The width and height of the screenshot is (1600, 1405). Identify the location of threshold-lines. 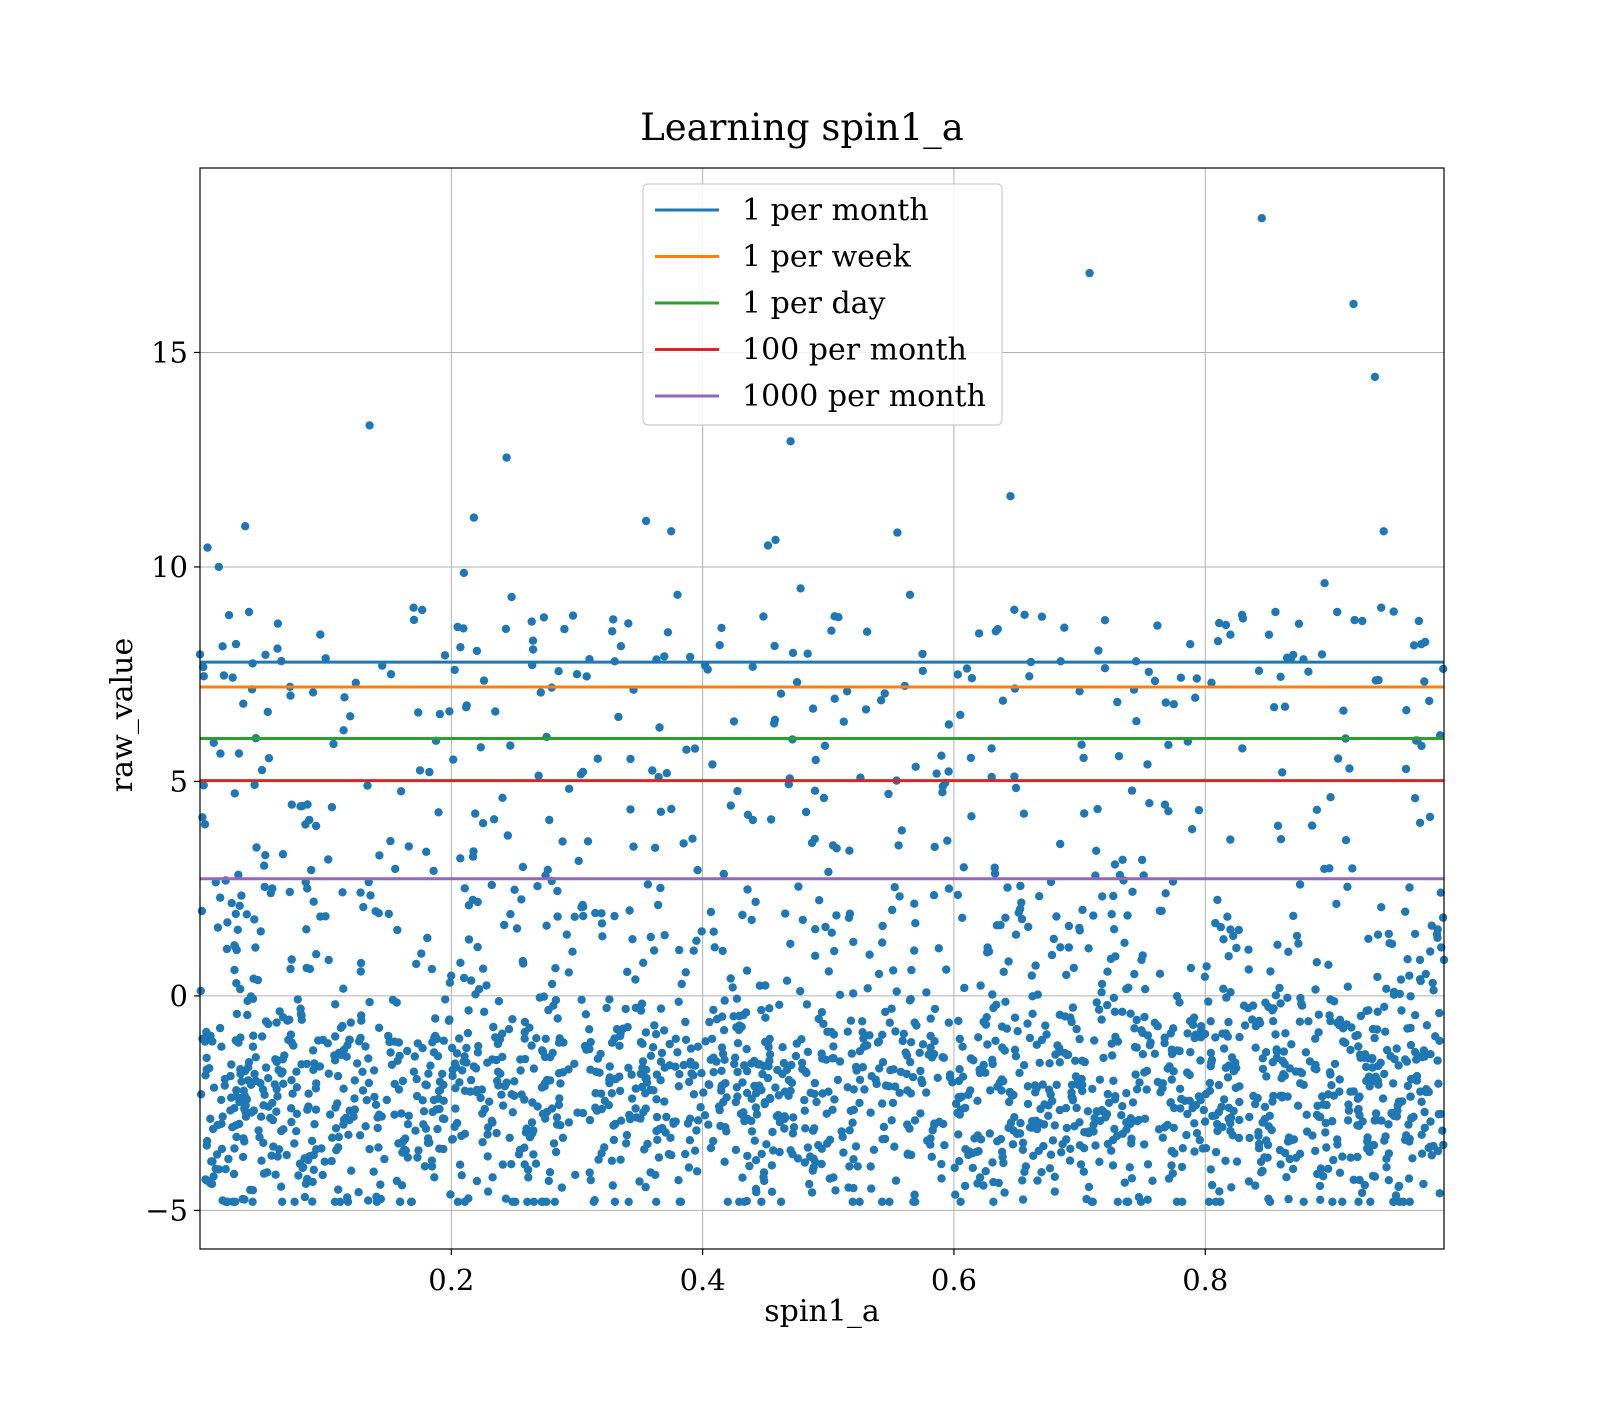
(822, 770).